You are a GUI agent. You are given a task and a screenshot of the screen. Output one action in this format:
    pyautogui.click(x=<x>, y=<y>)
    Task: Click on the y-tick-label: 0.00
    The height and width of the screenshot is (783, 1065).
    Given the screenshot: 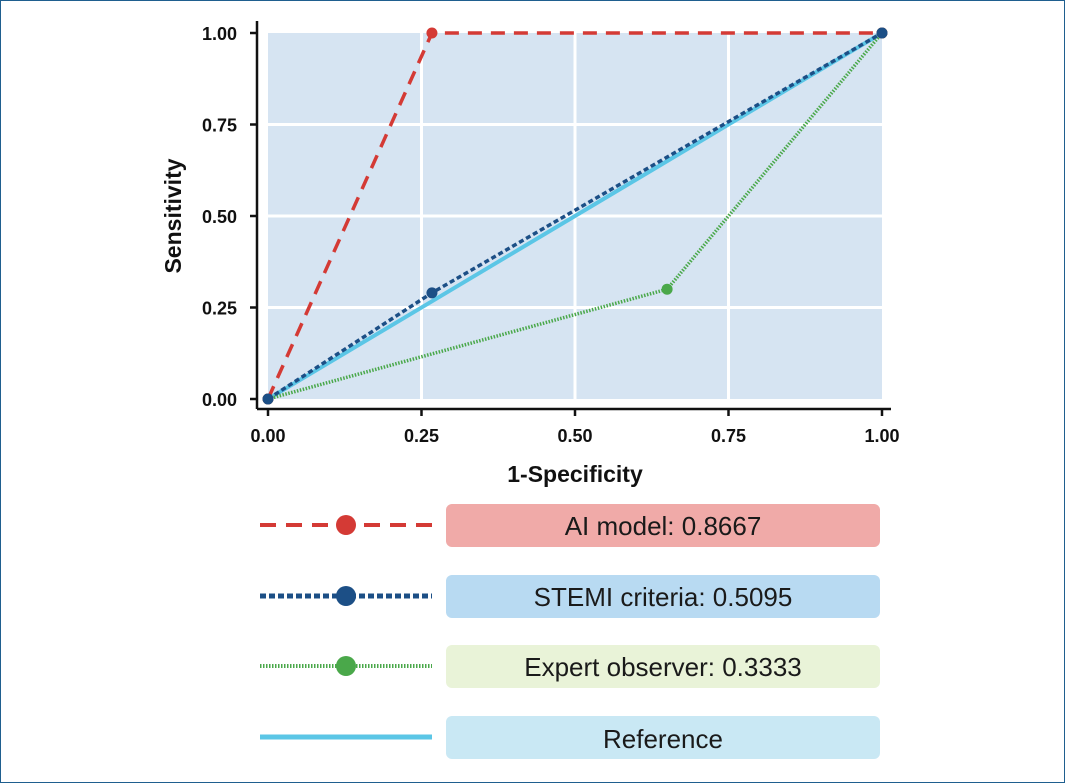 What is the action you would take?
    pyautogui.click(x=219, y=400)
    